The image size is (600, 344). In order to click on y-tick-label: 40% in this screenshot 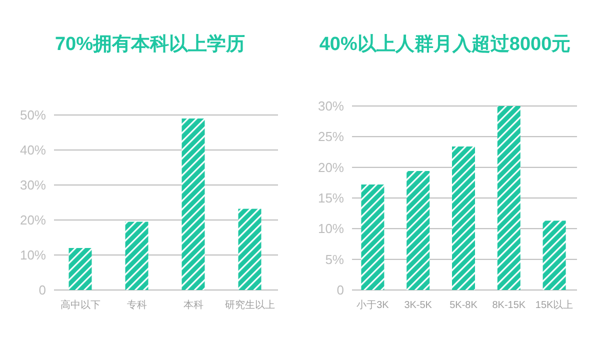, I will do `click(33, 150)`.